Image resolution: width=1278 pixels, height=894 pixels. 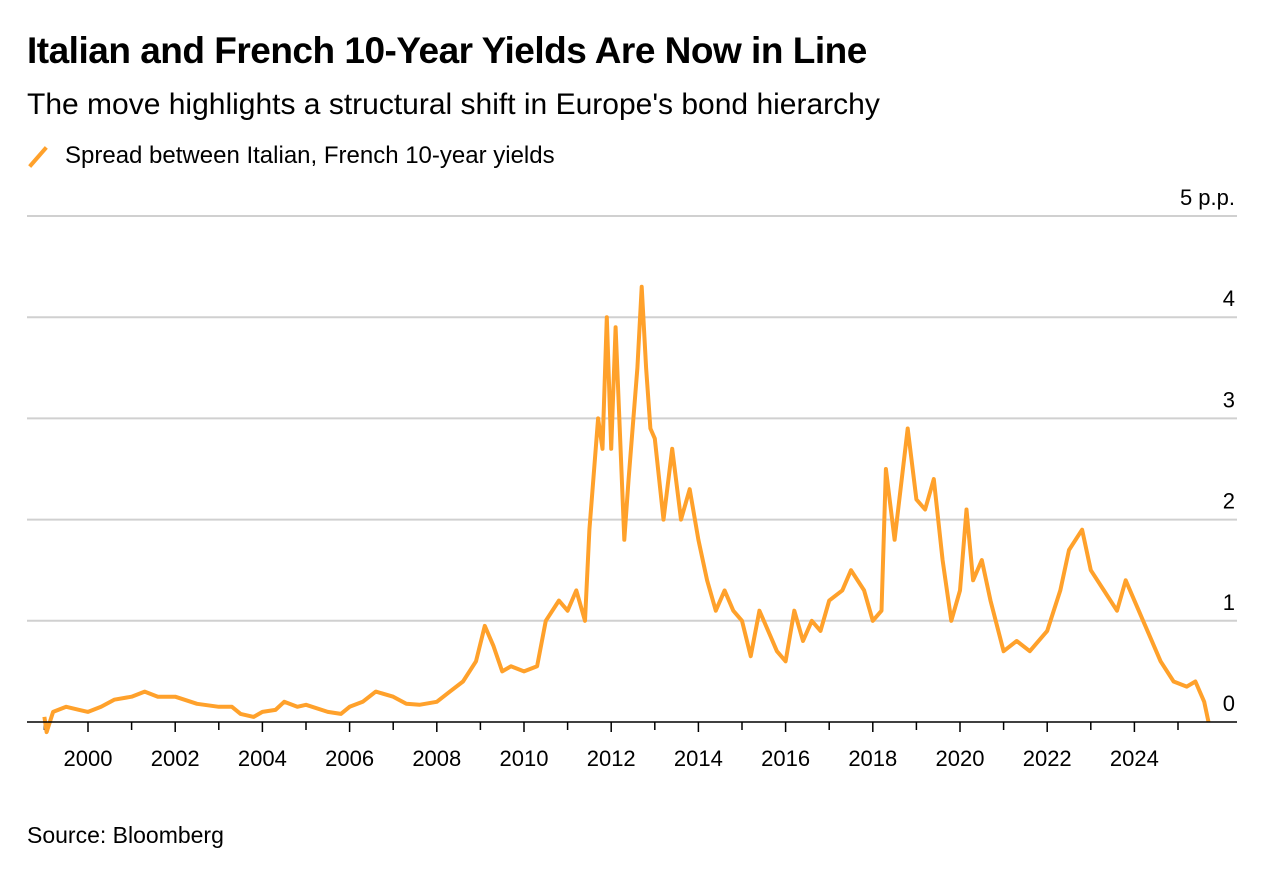 I want to click on x-tick-label: 2018, so click(x=872, y=758).